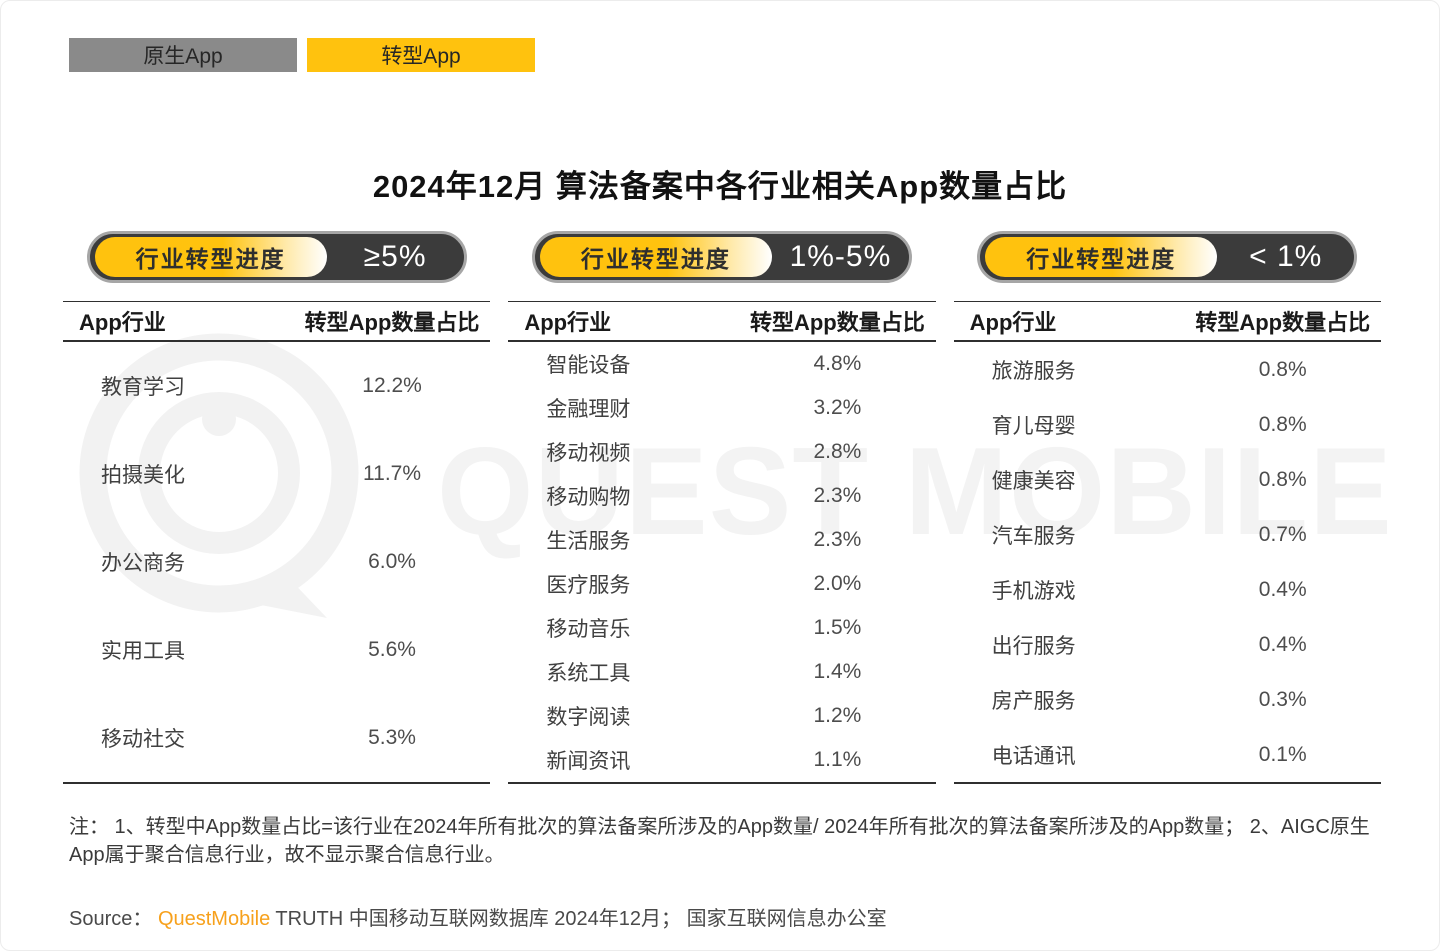 Image resolution: width=1440 pixels, height=951 pixels. I want to click on table-row: 教育学习 12.2%, so click(276, 386).